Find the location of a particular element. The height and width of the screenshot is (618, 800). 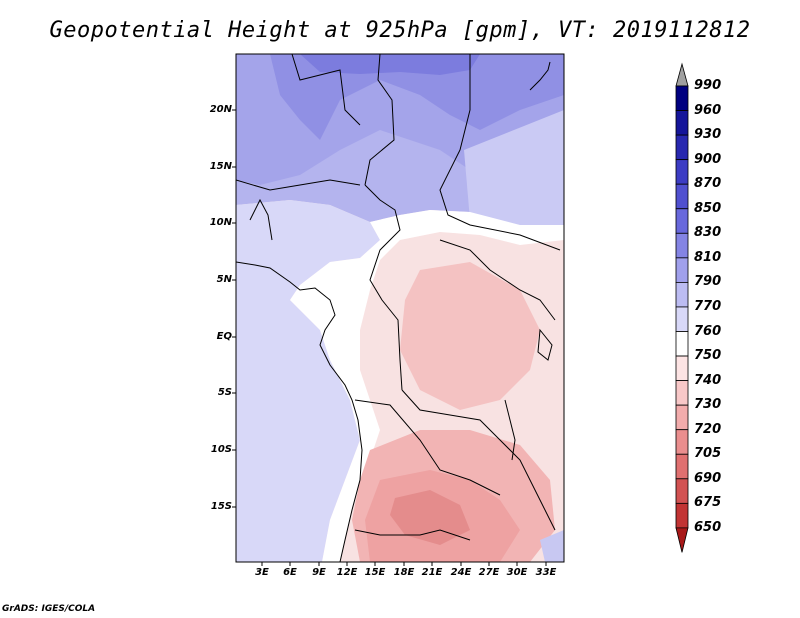

west-africa-coast is located at coordinates (299, 411).